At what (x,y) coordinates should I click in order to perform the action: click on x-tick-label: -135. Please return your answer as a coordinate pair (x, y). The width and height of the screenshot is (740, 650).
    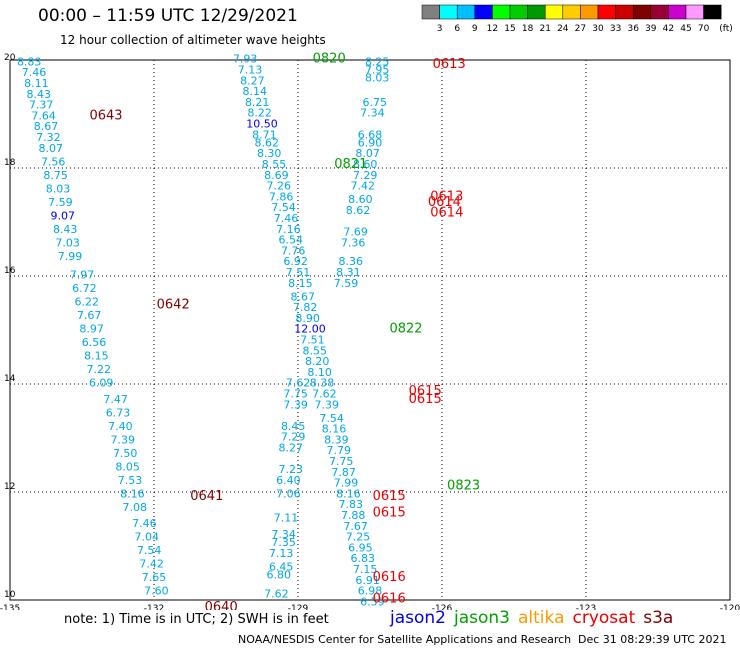
    Looking at the image, I should click on (10, 607).